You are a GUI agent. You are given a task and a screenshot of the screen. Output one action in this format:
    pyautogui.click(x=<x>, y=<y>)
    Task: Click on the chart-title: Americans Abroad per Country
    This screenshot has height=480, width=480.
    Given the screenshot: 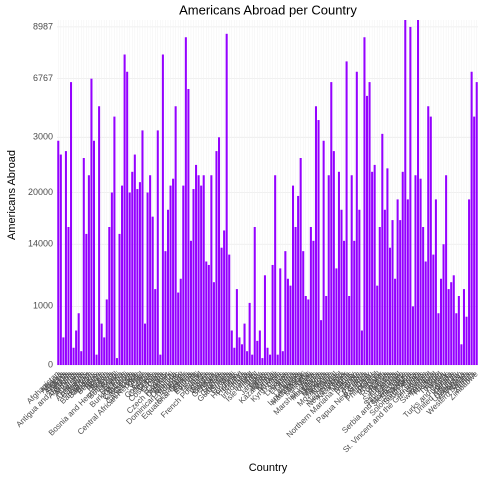 What is the action you would take?
    pyautogui.click(x=268, y=9)
    